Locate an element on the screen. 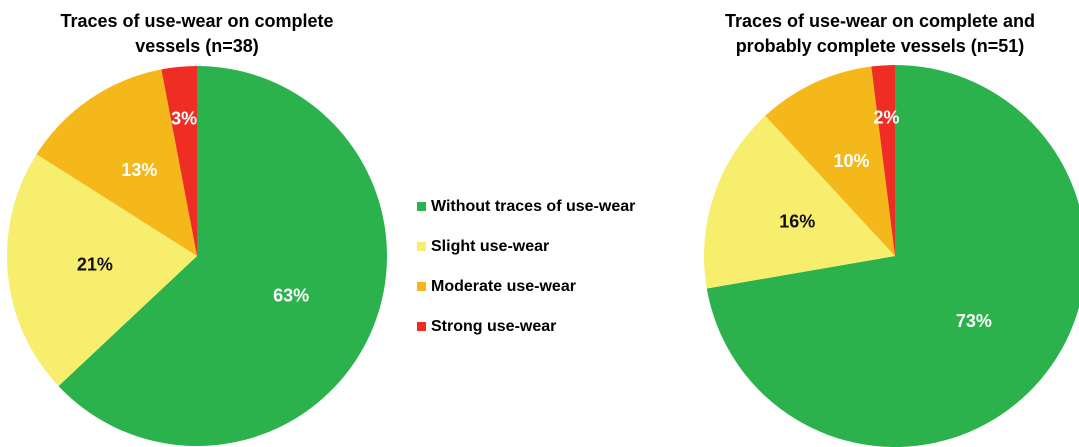 The width and height of the screenshot is (1079, 447). chart-title: vessels (n=38) is located at coordinates (197, 46).